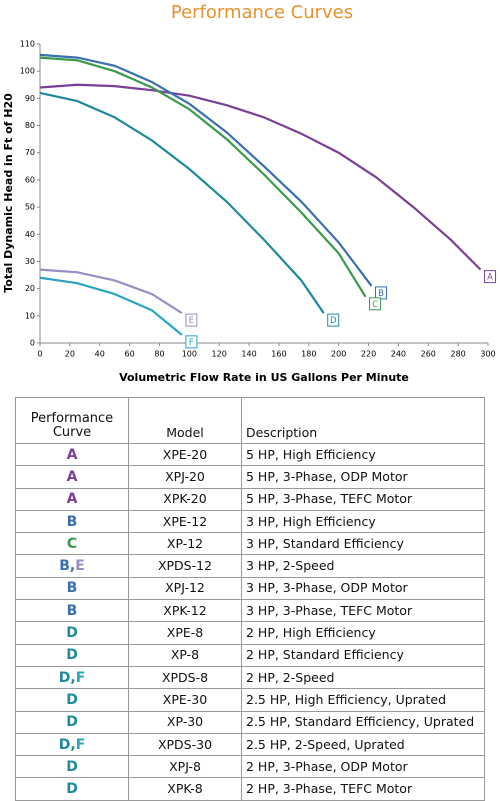 The height and width of the screenshot is (801, 500). I want to click on y-tick-label: 110, so click(27, 44).